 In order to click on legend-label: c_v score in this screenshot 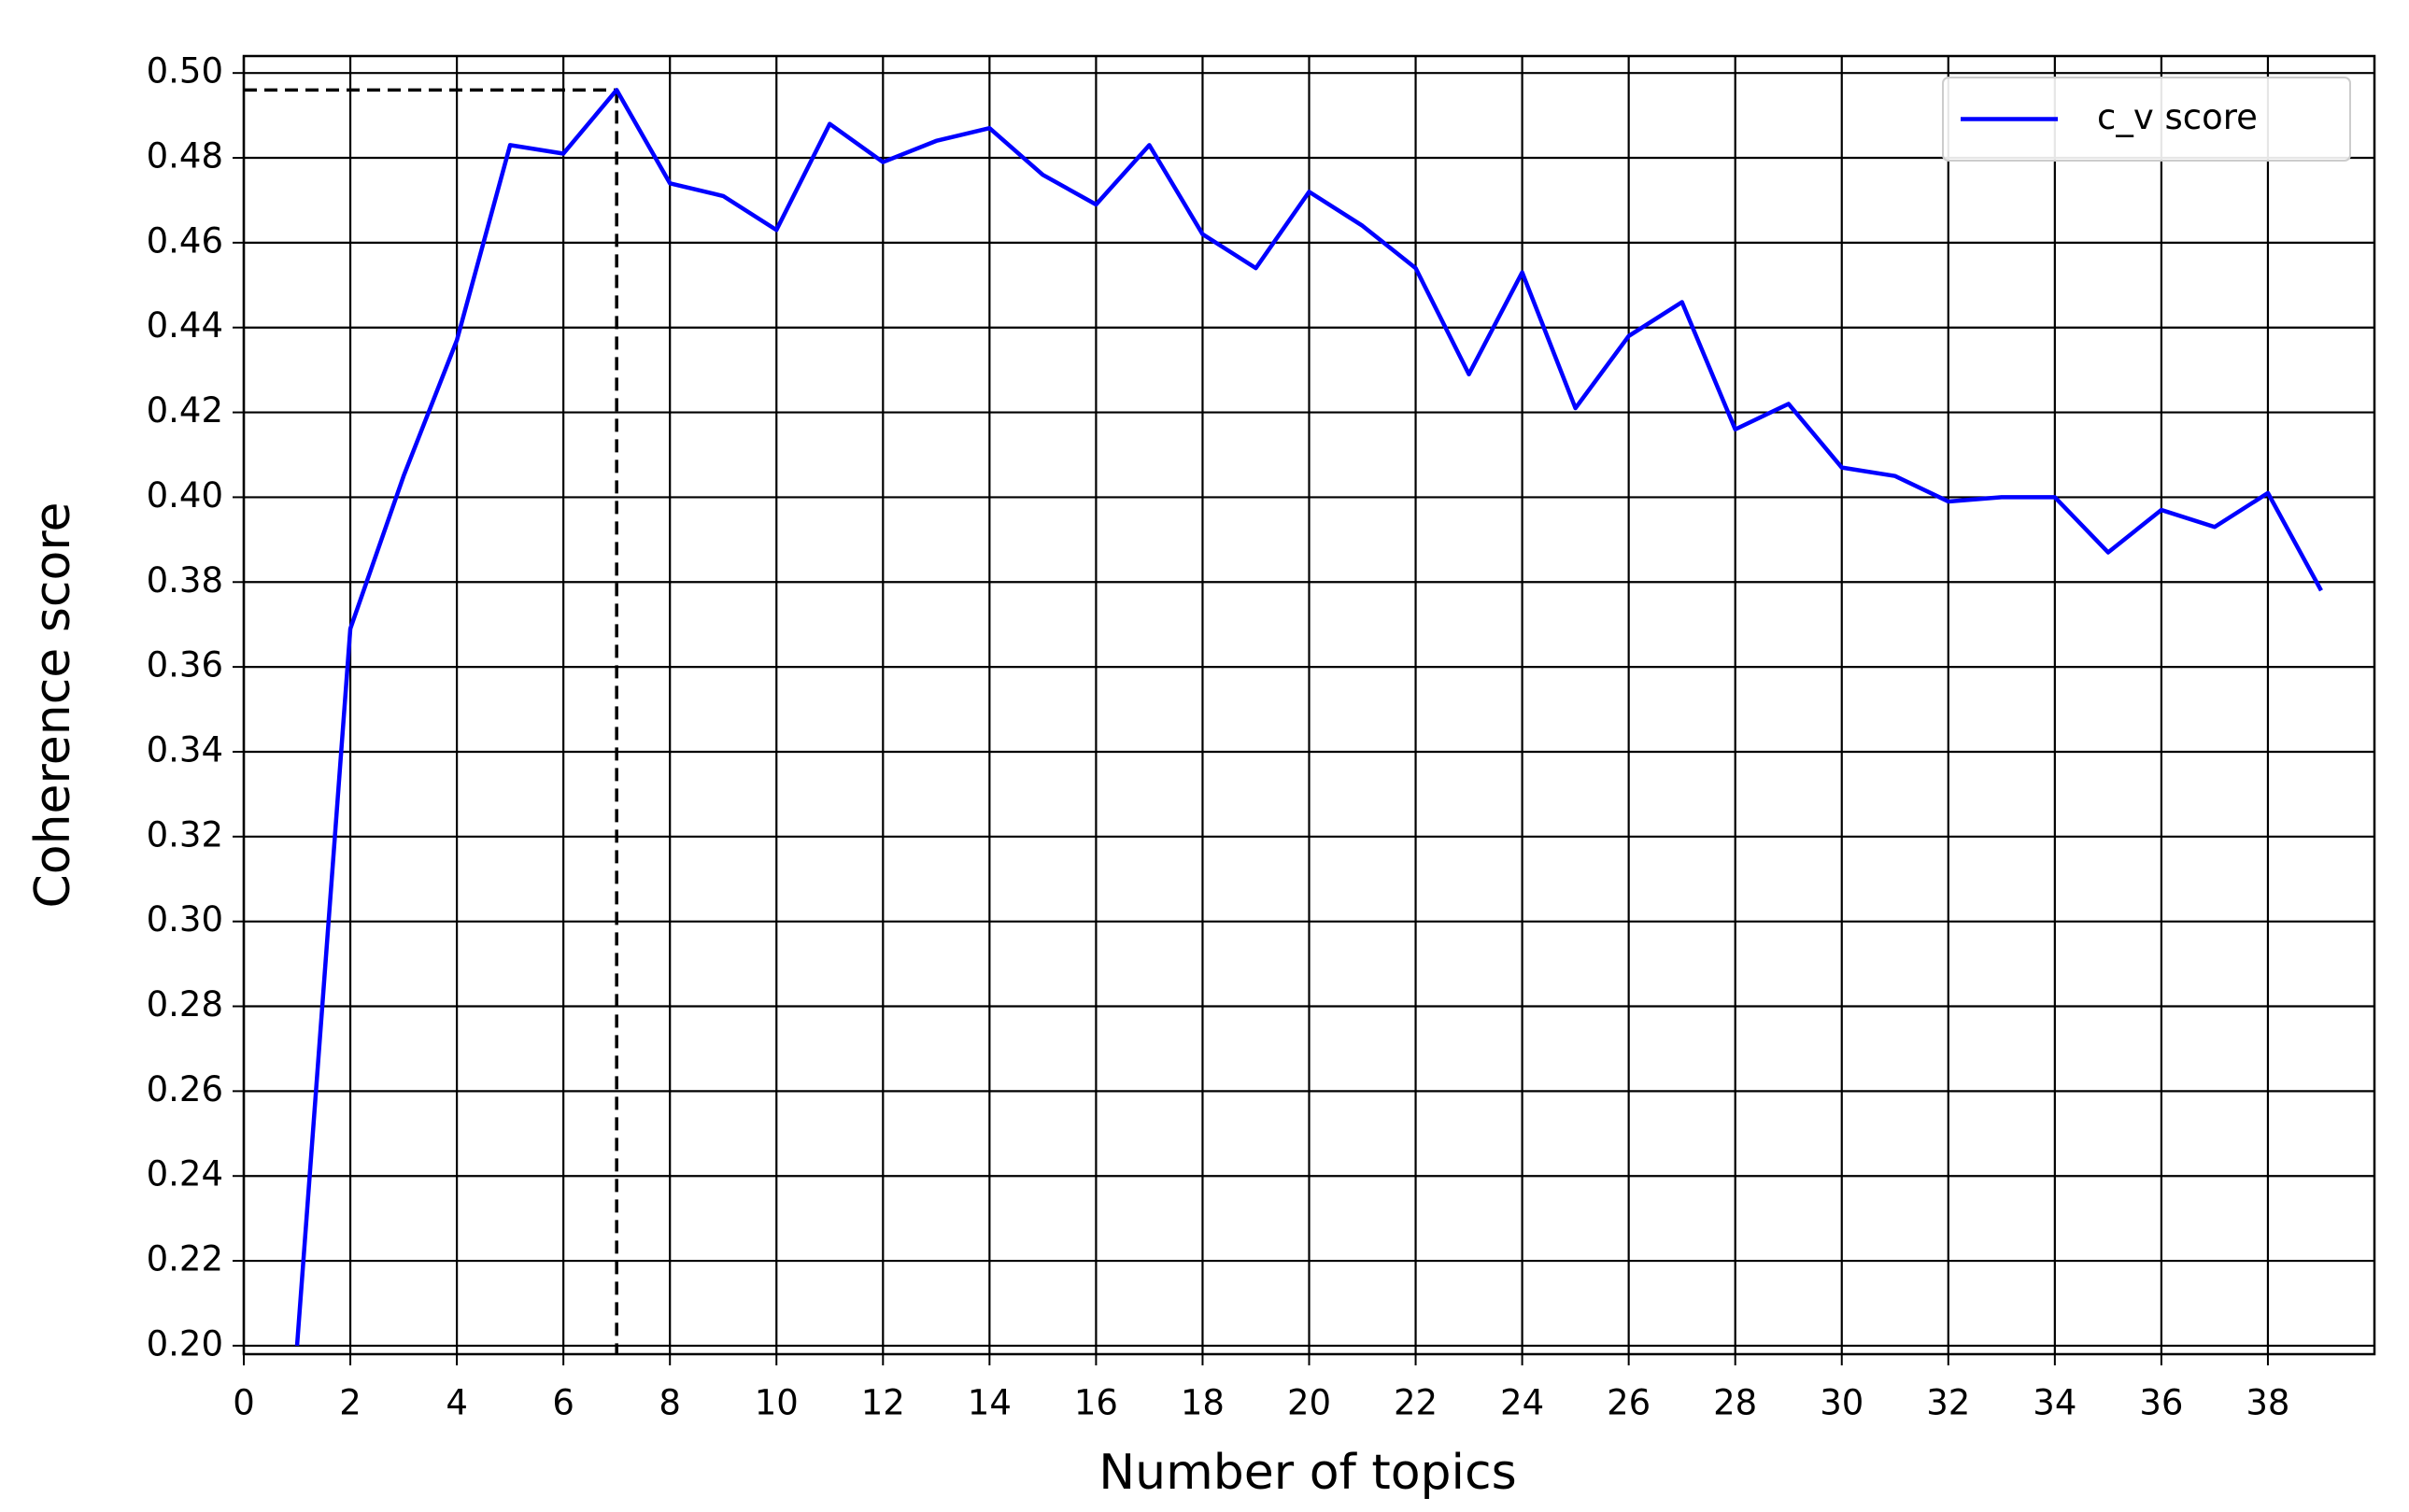, I will do `click(2177, 117)`.